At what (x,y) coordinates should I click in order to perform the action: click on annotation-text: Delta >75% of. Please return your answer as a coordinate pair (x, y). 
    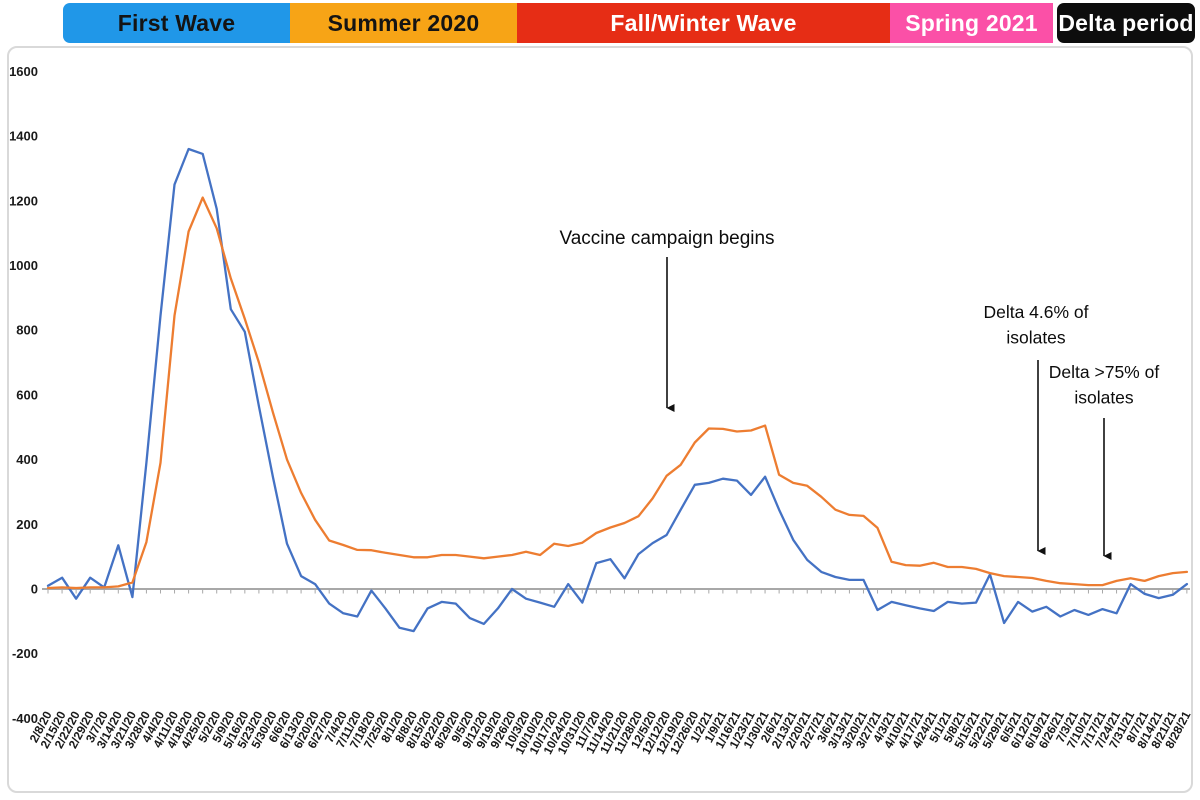
    Looking at the image, I should click on (1104, 372).